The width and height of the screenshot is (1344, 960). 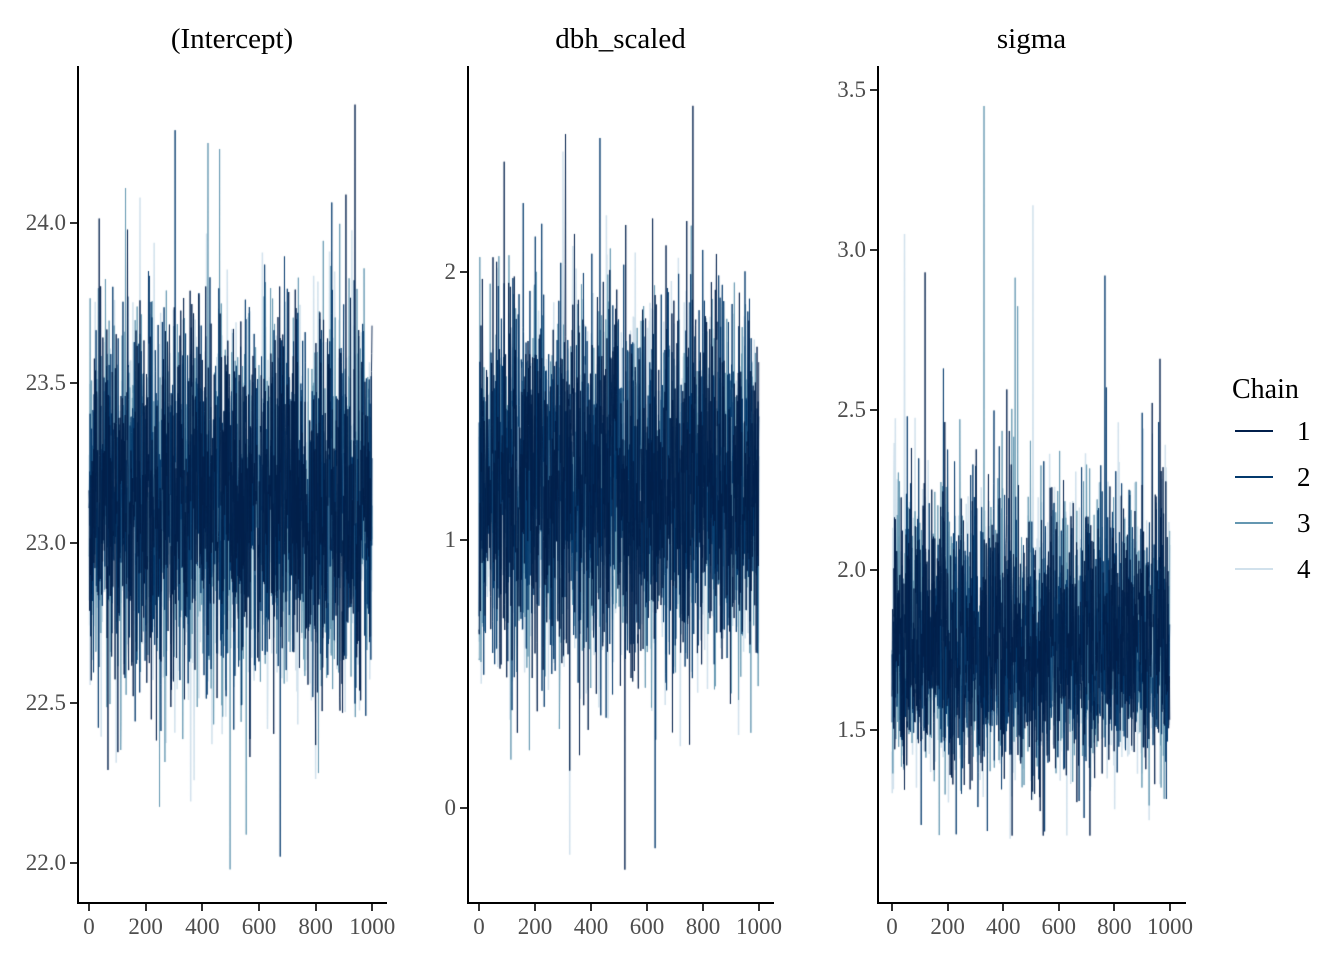 I want to click on y-tick-label-panel-1: 1, so click(x=450, y=539).